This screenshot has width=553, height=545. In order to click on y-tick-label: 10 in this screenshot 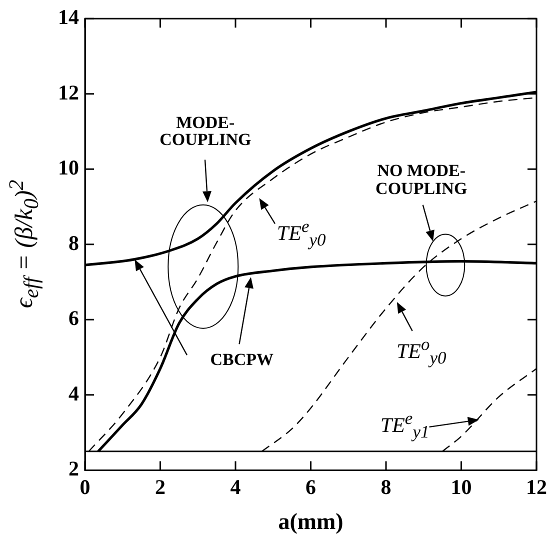, I will do `click(68, 168)`.